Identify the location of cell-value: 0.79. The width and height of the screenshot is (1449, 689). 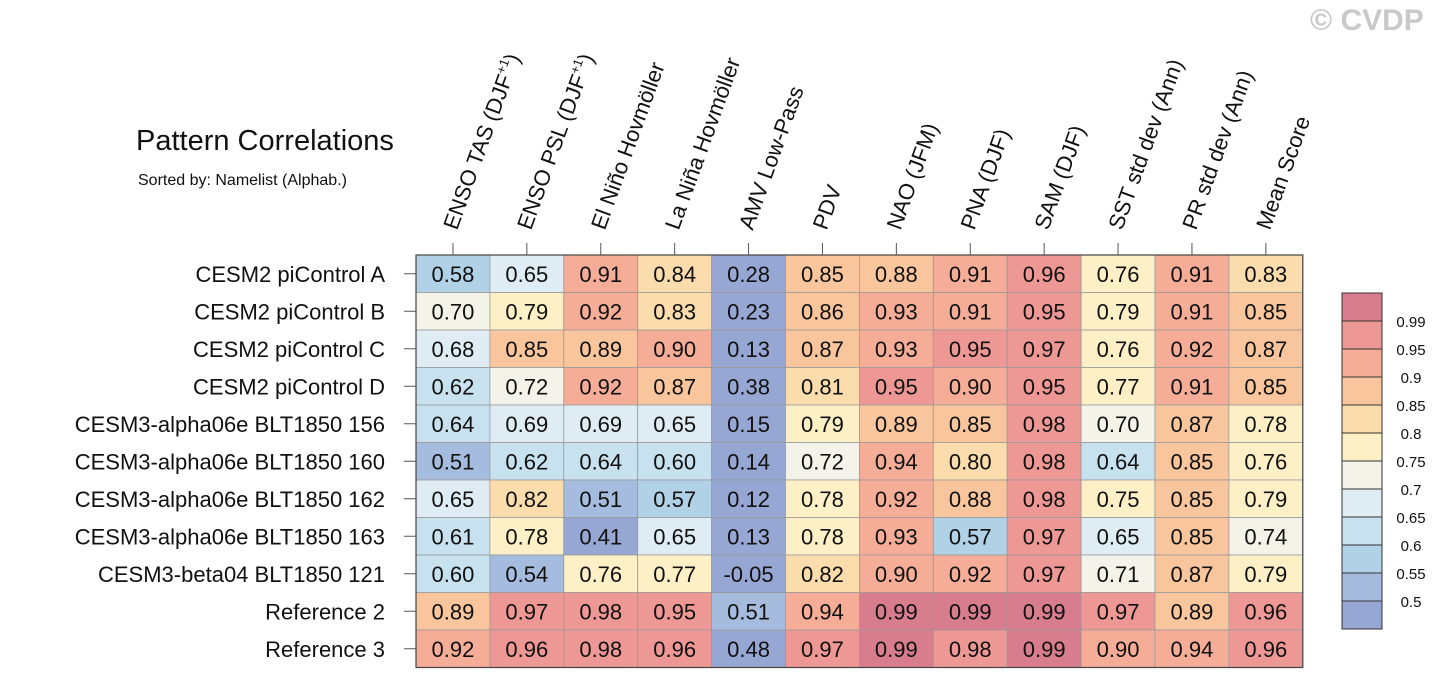
(1265, 499).